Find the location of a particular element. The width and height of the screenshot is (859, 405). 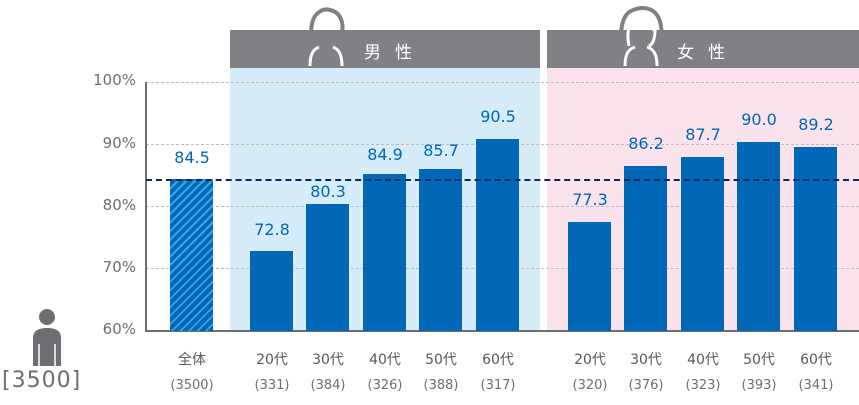

bar-male-50s is located at coordinates (440, 250).